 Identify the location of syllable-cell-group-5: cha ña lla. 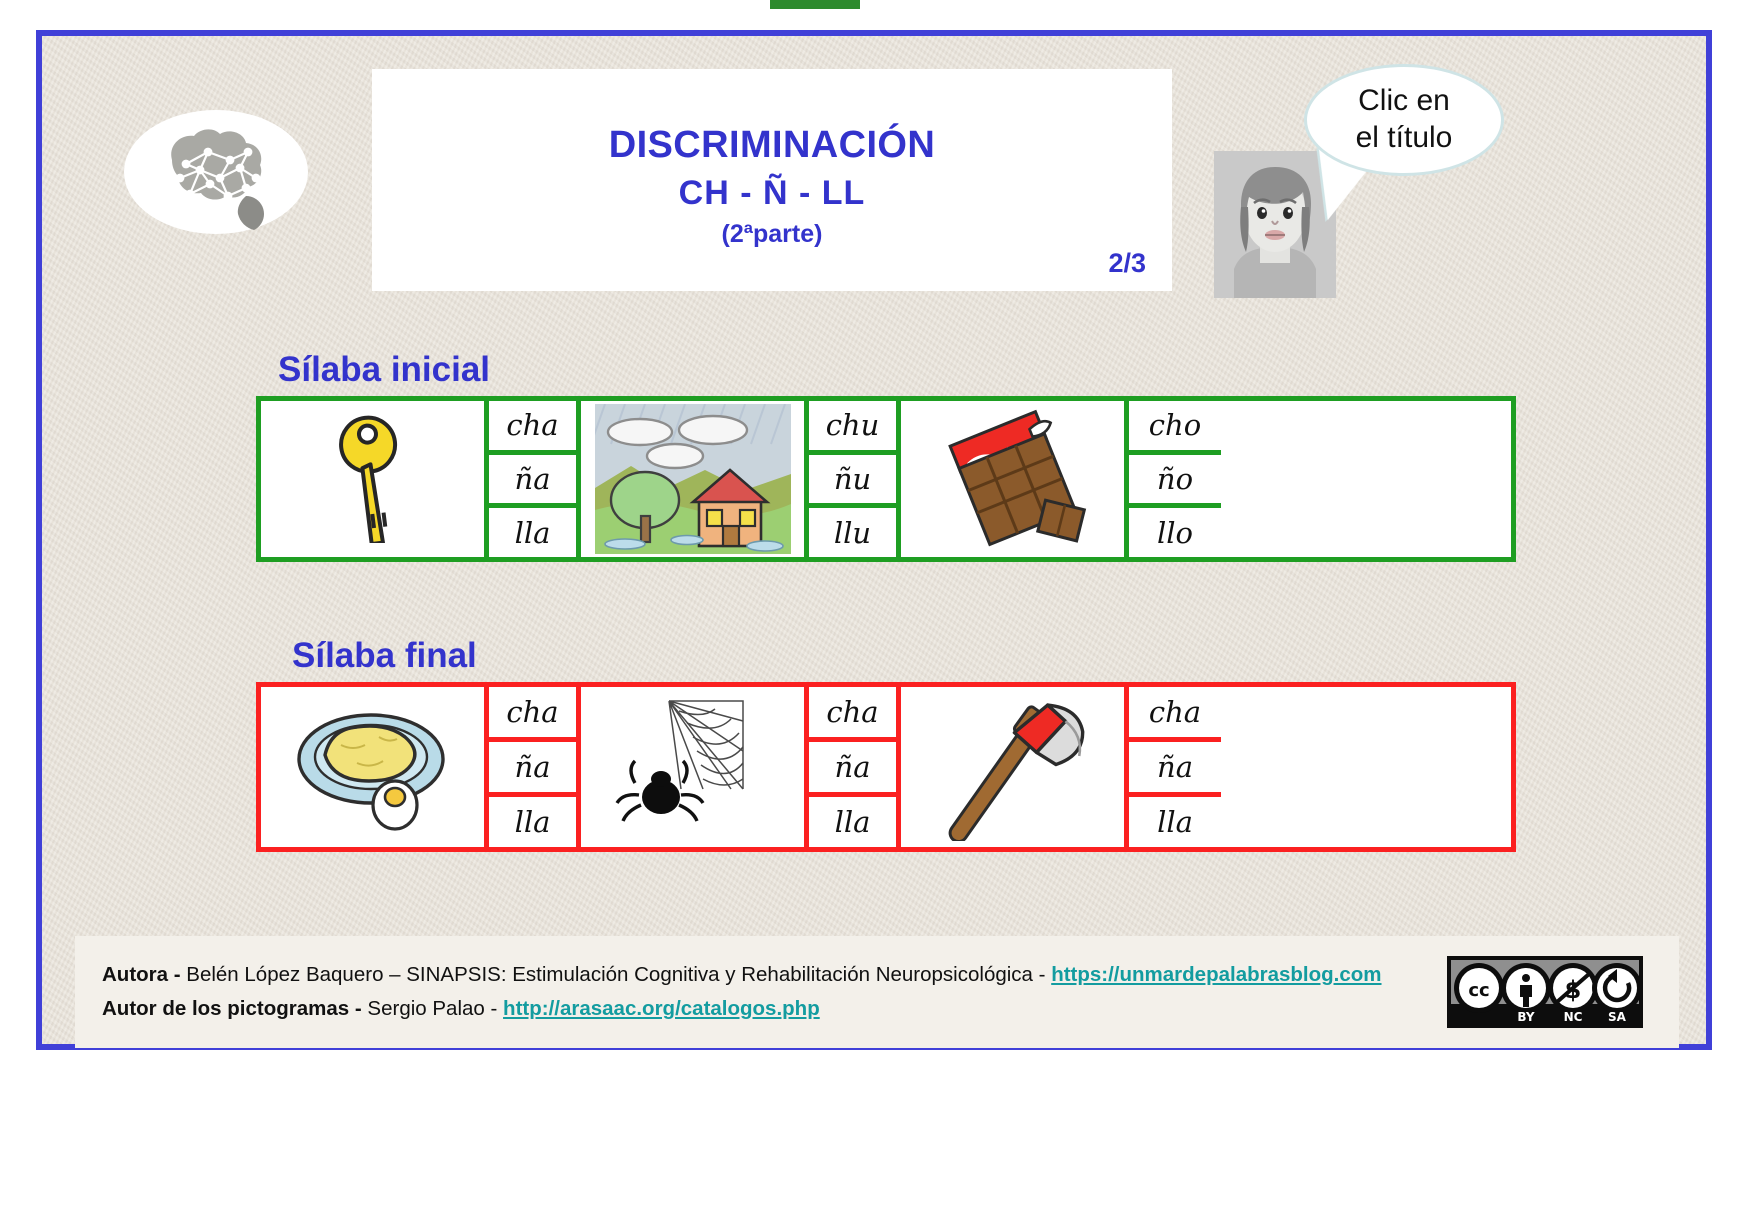
(855, 767).